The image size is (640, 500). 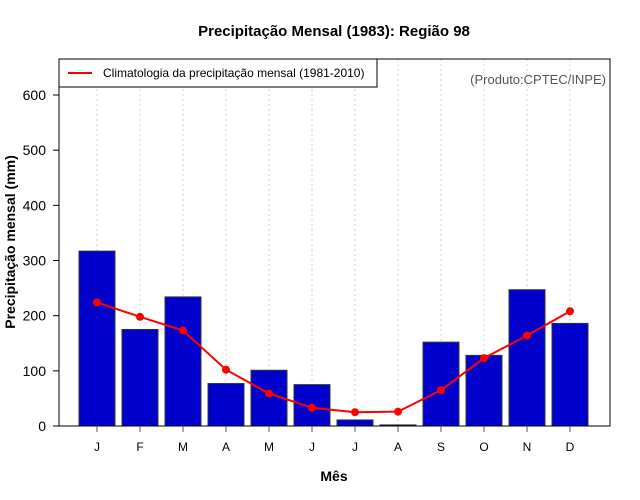 I want to click on y-tick-label: 200, so click(x=35, y=316).